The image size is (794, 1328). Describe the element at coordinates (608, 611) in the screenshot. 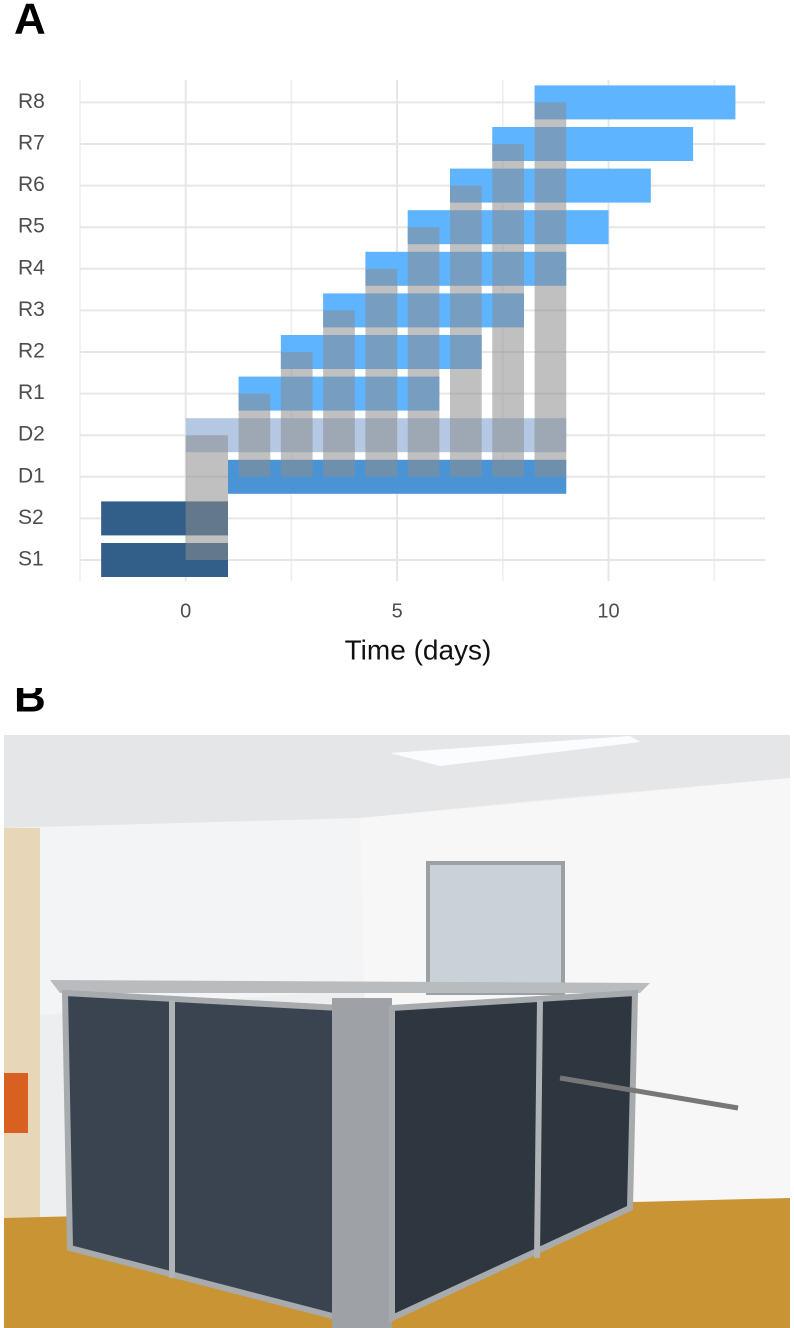

I see `x-tick-label: 10` at that location.